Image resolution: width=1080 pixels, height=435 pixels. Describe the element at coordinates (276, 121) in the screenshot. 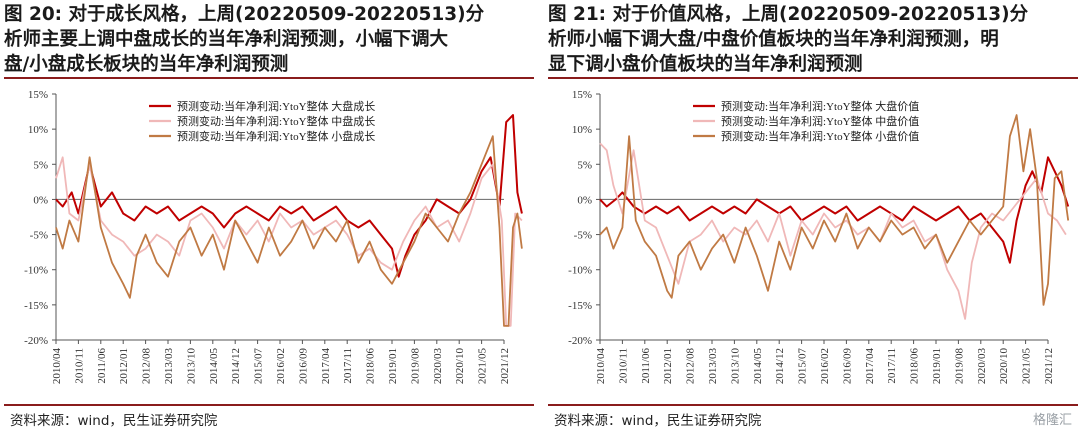

I see `legend-label: 预测变动:当年净利润:YtoY整体 中盘成长` at that location.